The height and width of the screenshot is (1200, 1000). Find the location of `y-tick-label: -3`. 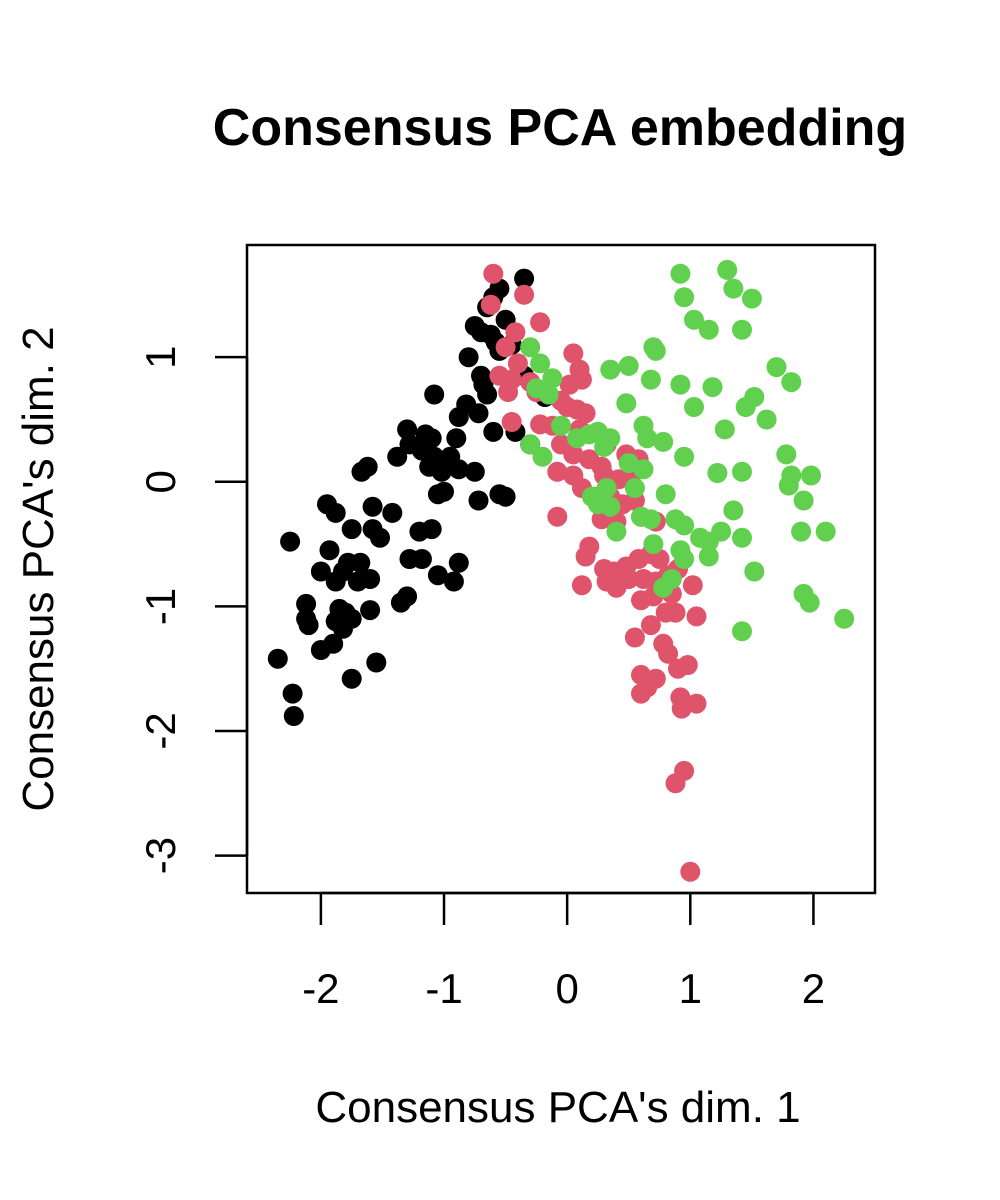

y-tick-label: -3 is located at coordinates (160, 855).